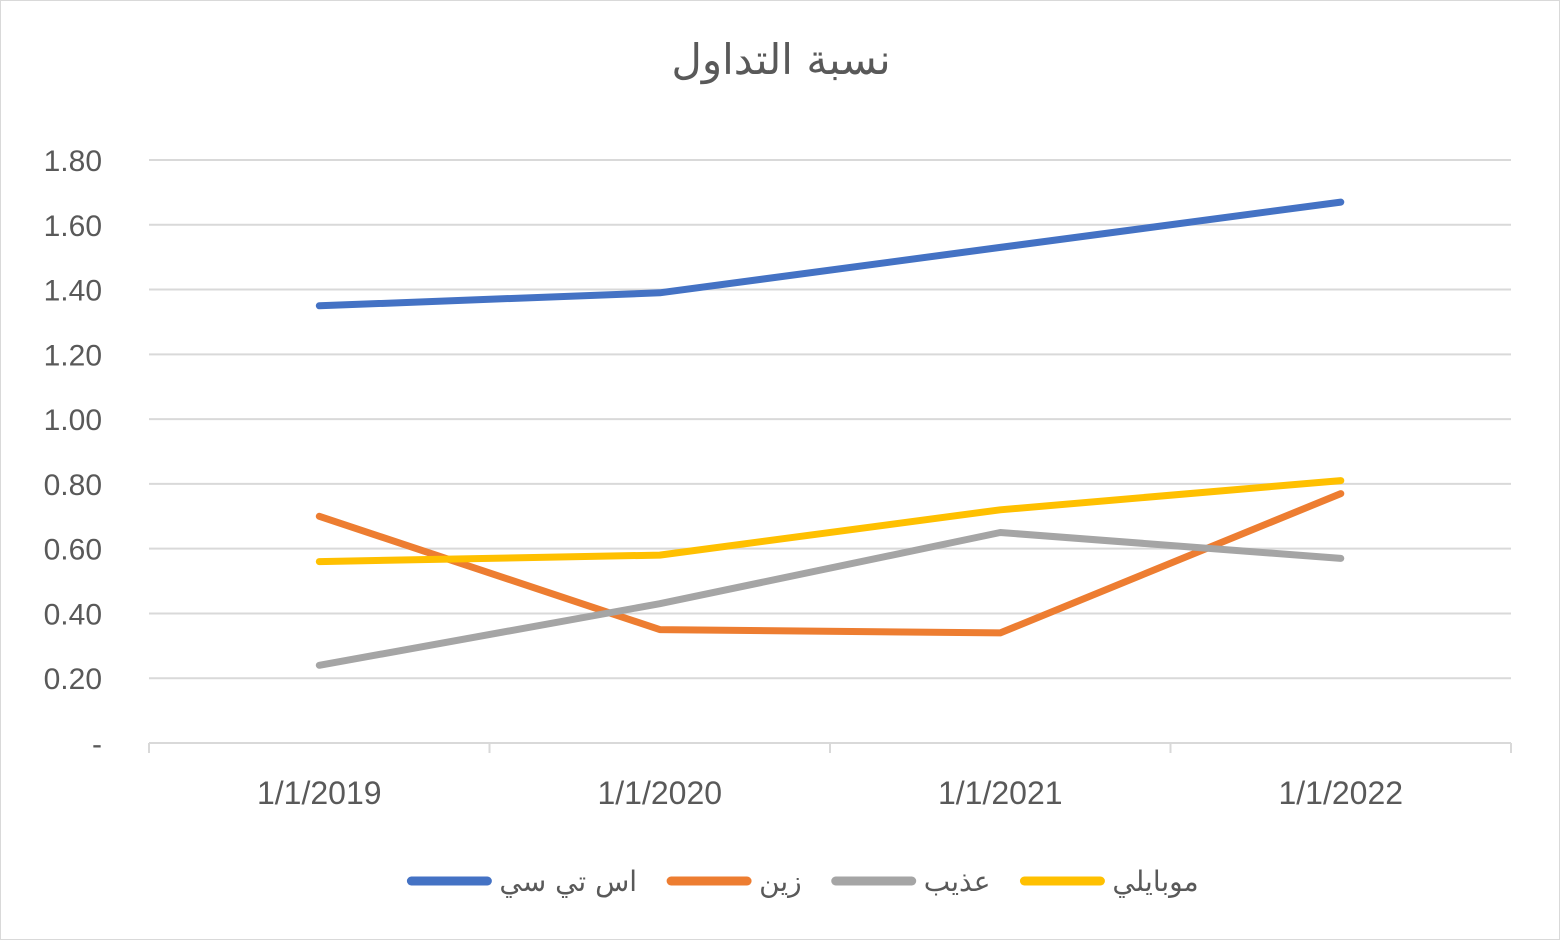  I want to click on legend-label: زين, so click(780, 881).